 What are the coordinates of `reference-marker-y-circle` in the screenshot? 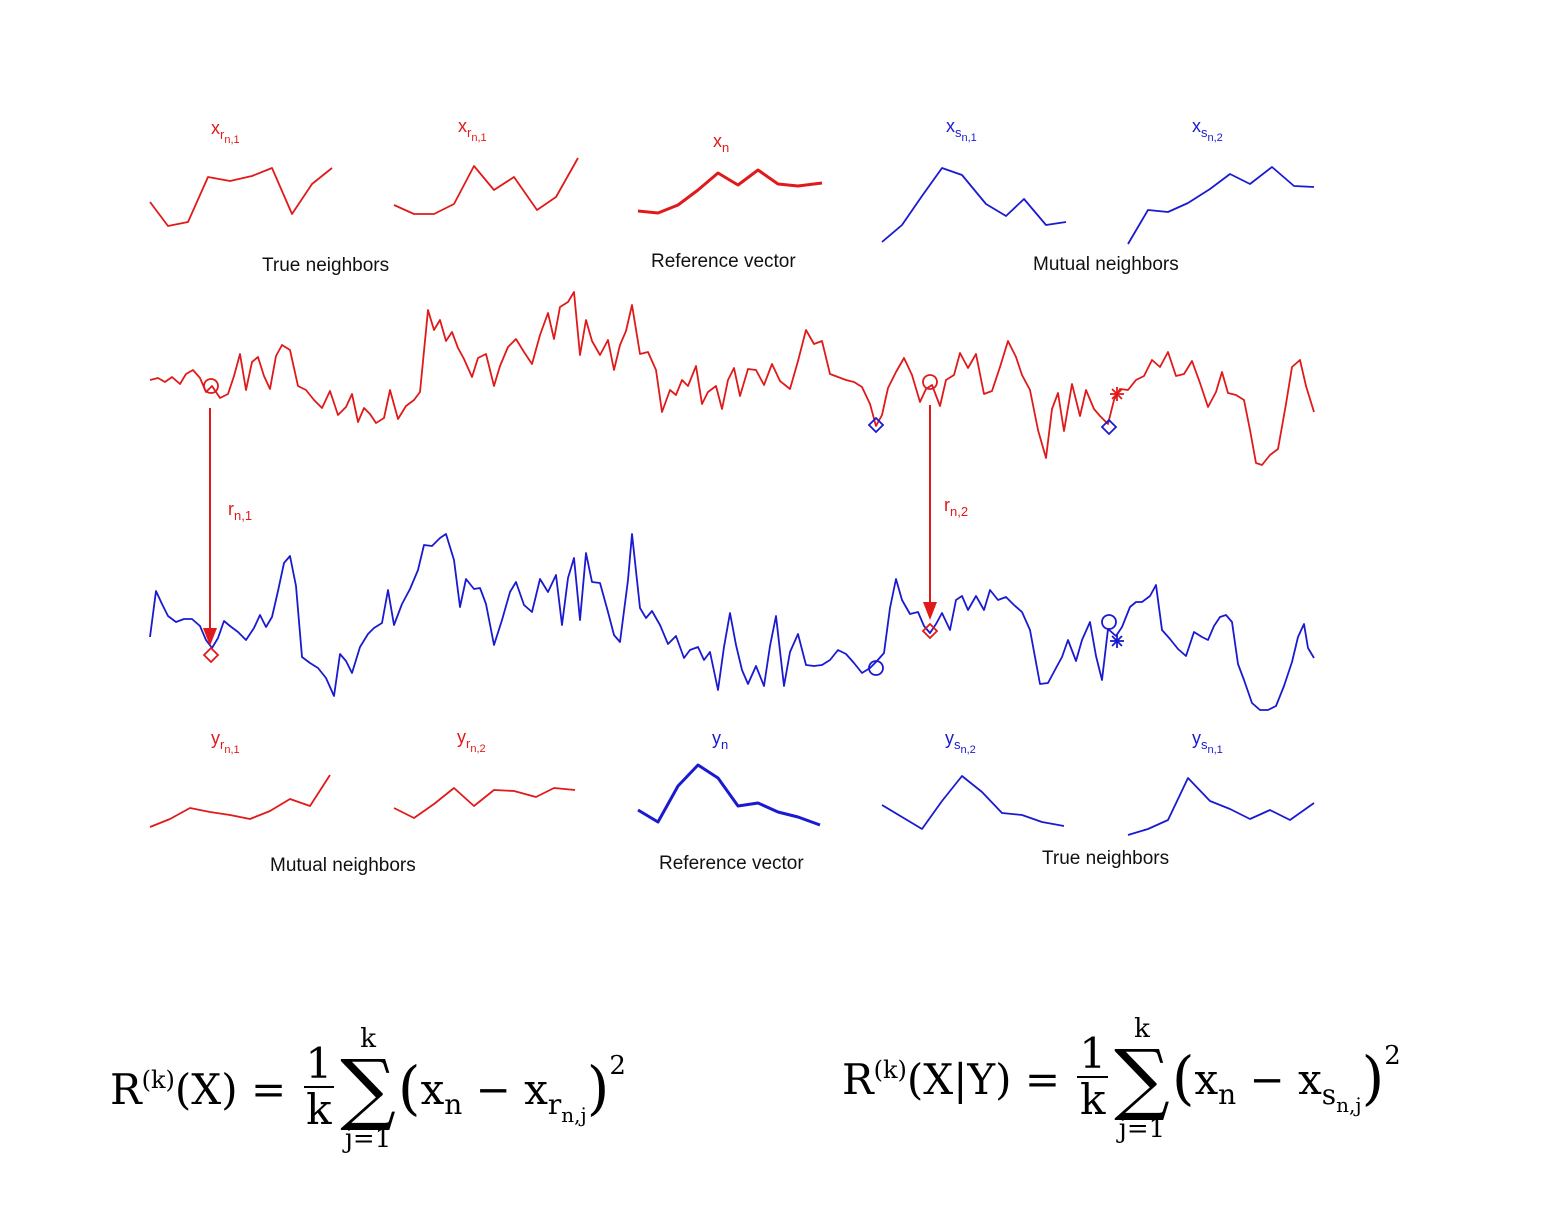 It's located at (876, 668).